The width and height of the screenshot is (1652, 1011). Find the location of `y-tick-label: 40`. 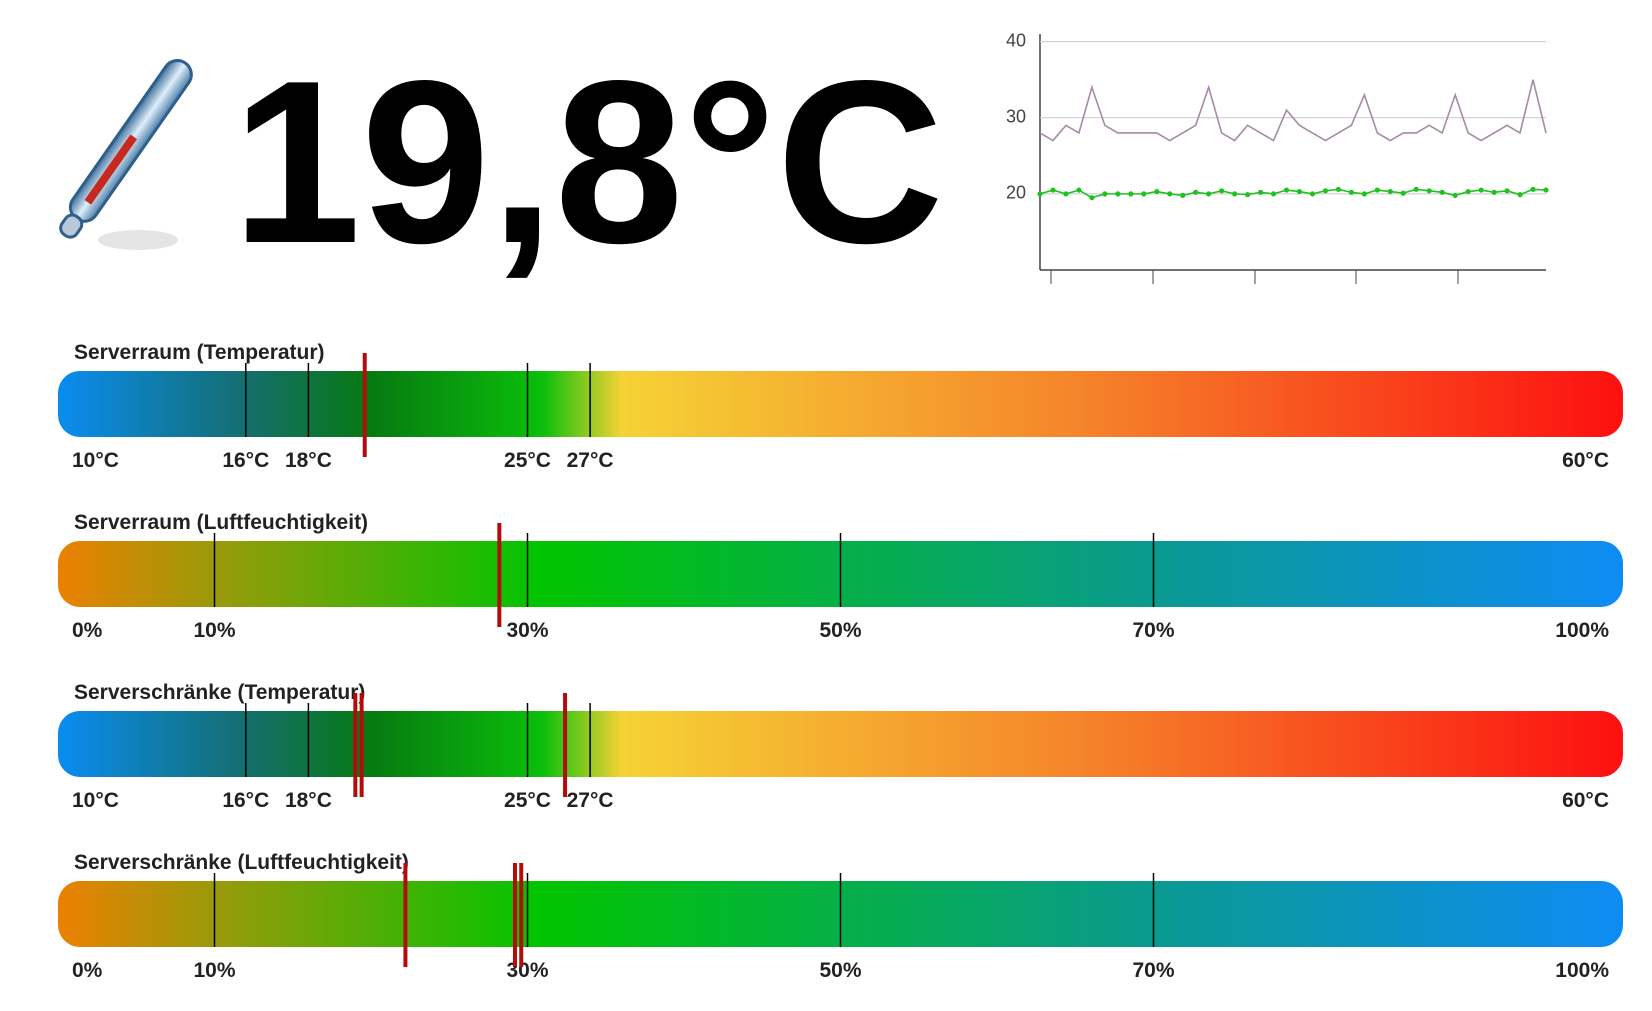

y-tick-label: 40 is located at coordinates (1016, 40).